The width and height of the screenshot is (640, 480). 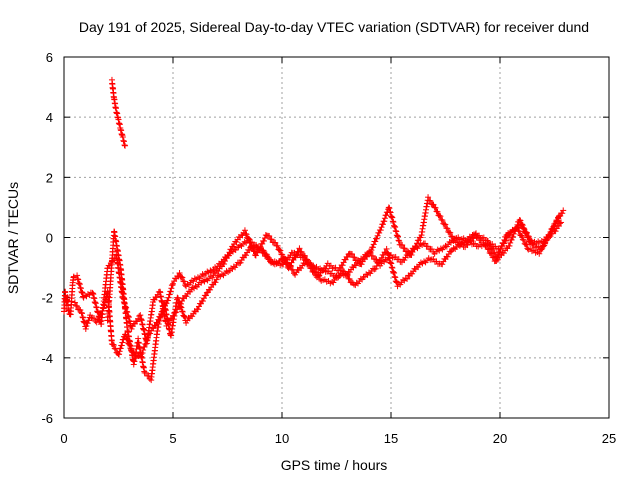 What do you see at coordinates (282, 438) in the screenshot?
I see `x-tick-label: 10` at bounding box center [282, 438].